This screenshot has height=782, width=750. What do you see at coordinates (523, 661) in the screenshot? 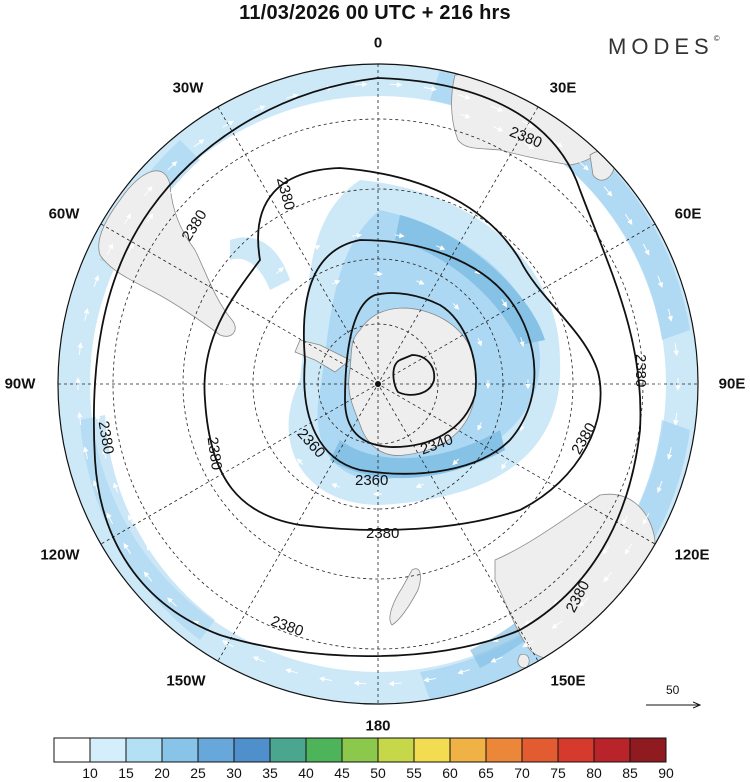
I see `tasmania` at bounding box center [523, 661].